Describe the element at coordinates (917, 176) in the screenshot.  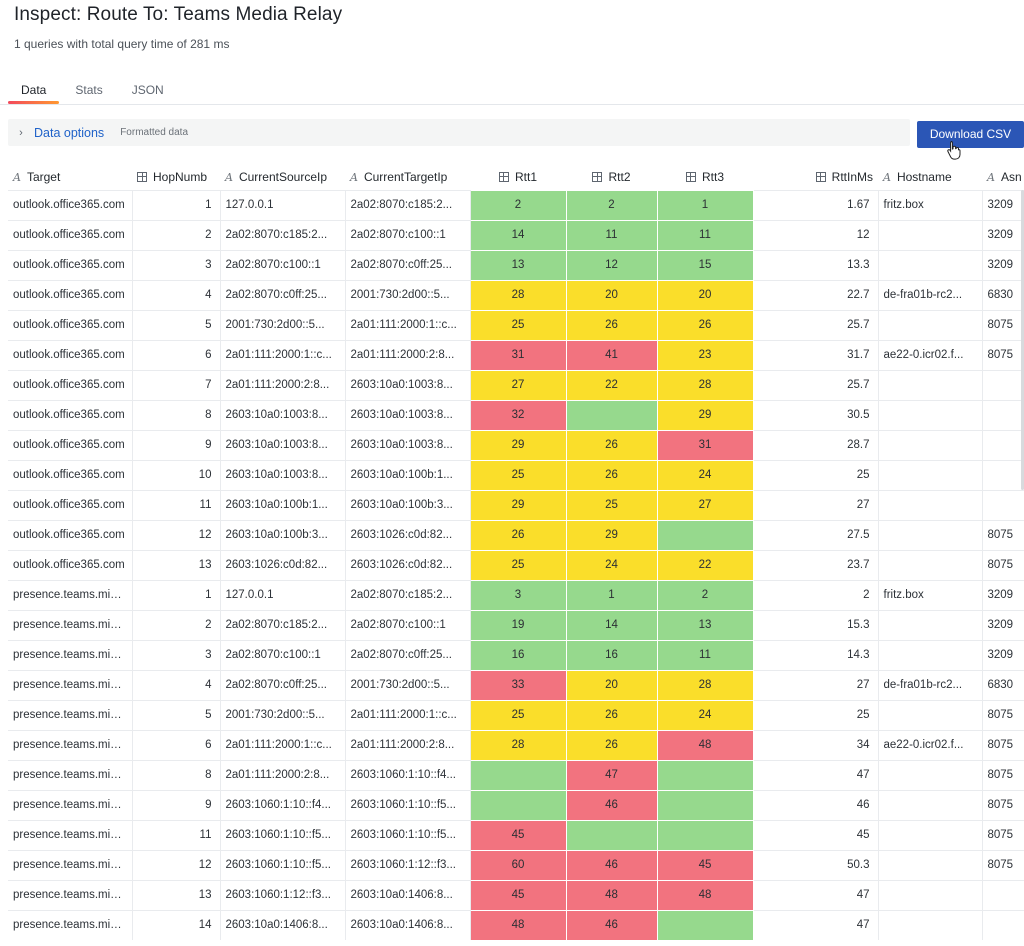
I see `column-header-hostname: A Hostname` at that location.